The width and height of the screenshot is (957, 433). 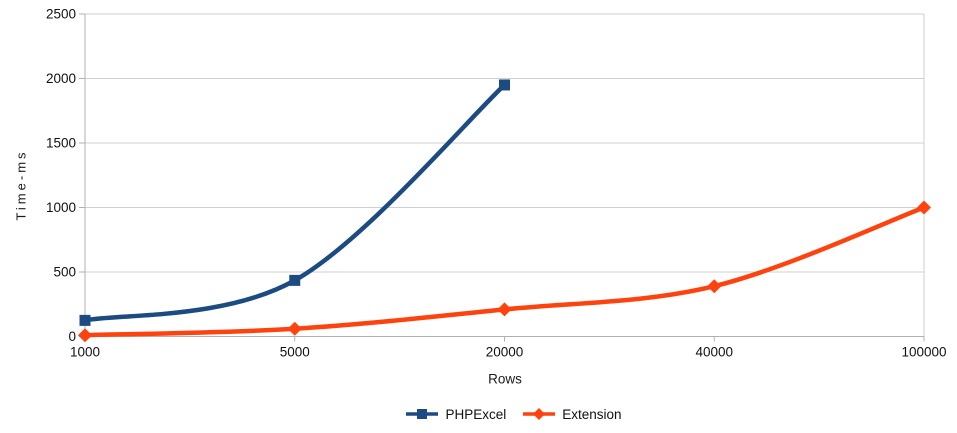 I want to click on legend: PHPExcel Extension, so click(x=478, y=414).